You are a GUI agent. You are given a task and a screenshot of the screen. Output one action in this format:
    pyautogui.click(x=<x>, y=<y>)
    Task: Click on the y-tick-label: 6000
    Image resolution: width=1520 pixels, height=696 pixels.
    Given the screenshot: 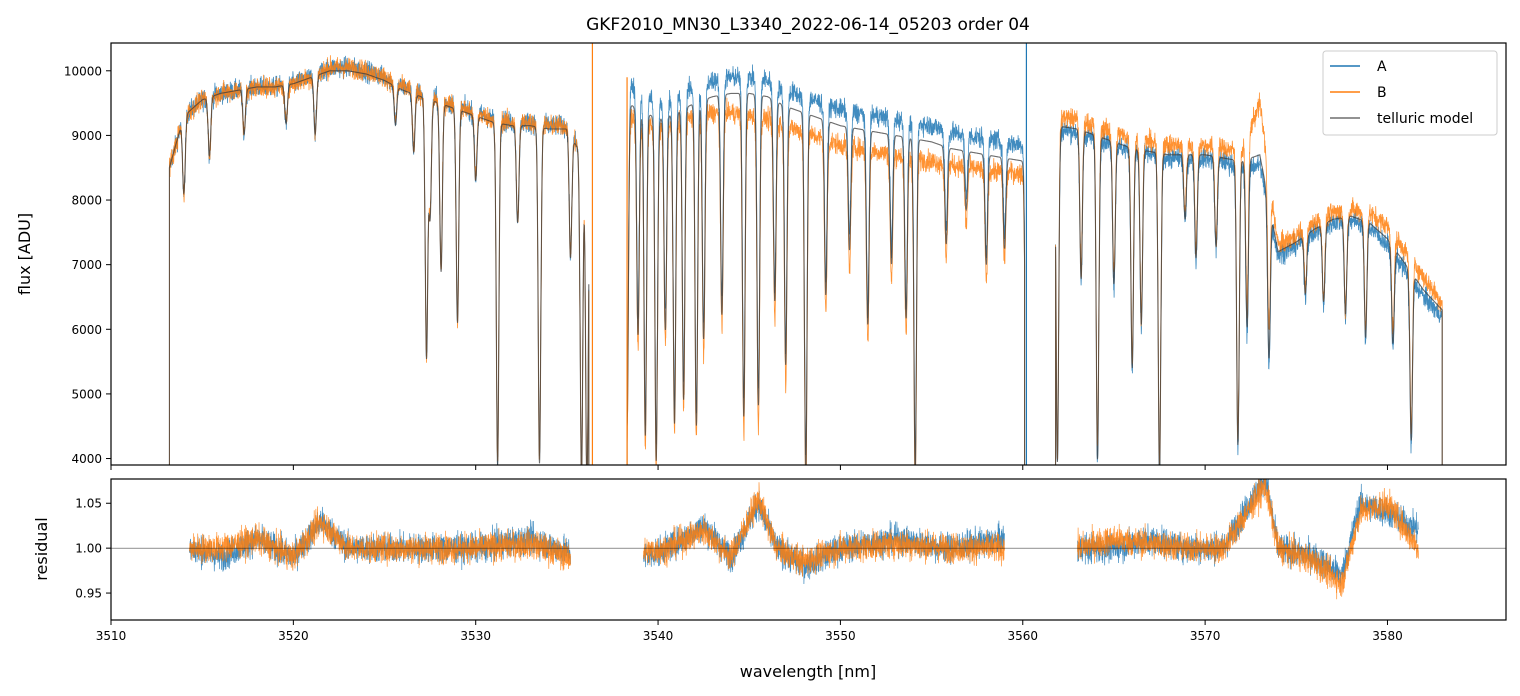 What is the action you would take?
    pyautogui.click(x=86, y=330)
    